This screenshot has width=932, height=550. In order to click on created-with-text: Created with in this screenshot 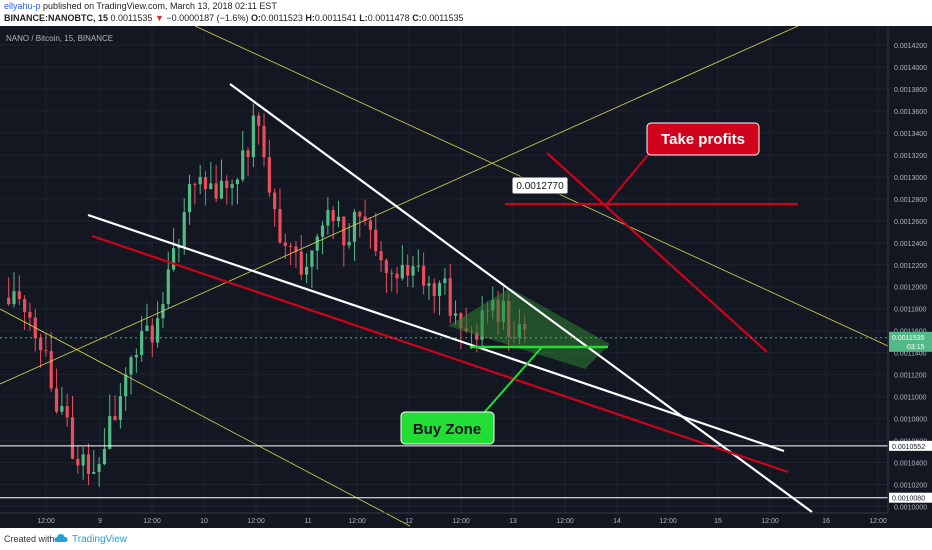, I will do `click(29, 539)`.